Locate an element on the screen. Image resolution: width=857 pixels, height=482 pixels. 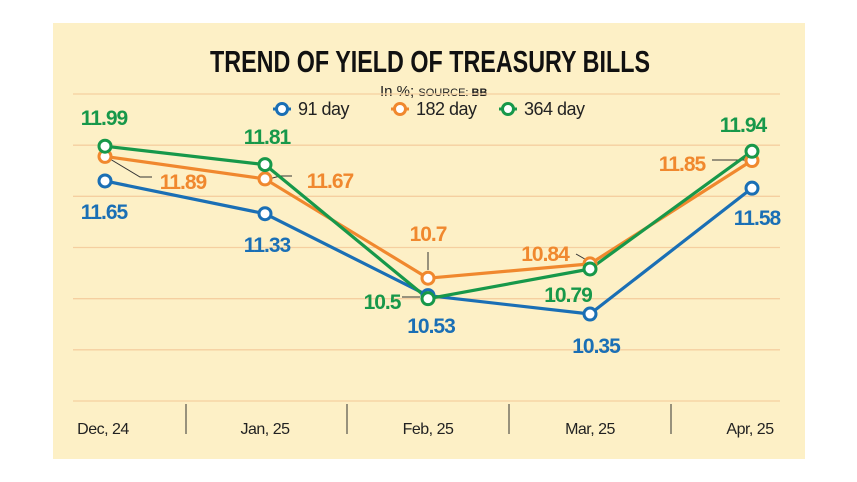
x-tick-label: Jan, 25 is located at coordinates (266, 429).